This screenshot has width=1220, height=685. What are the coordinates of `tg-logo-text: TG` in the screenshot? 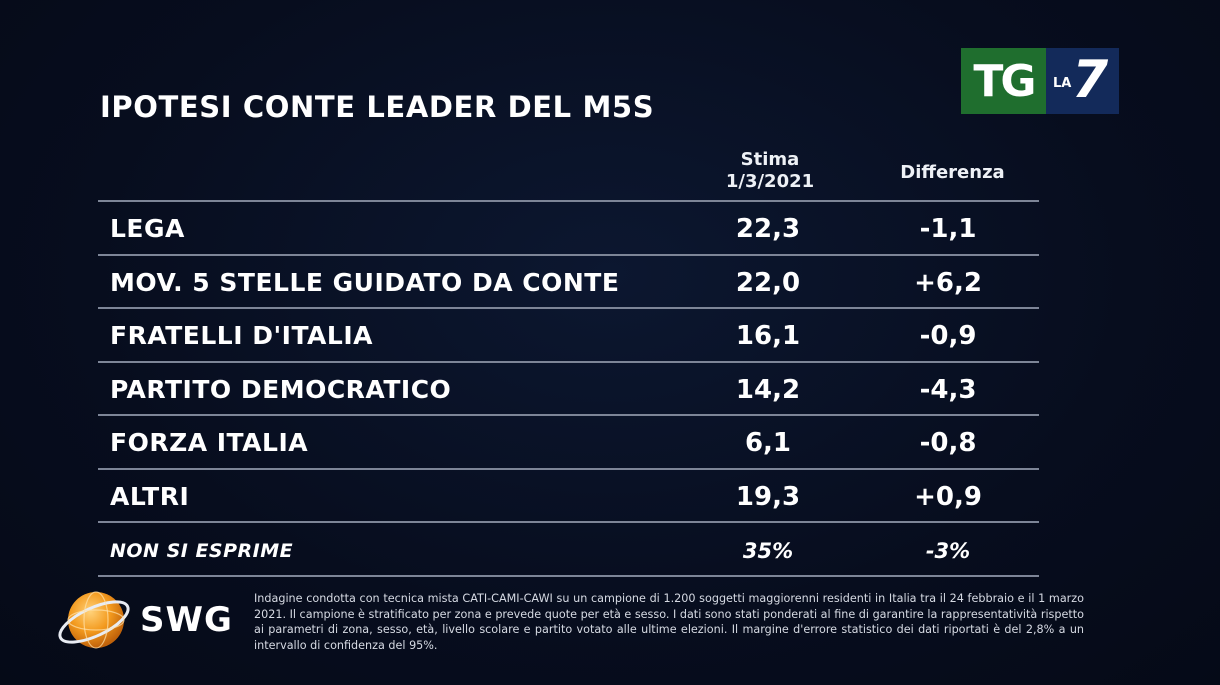 It's located at (1003, 81).